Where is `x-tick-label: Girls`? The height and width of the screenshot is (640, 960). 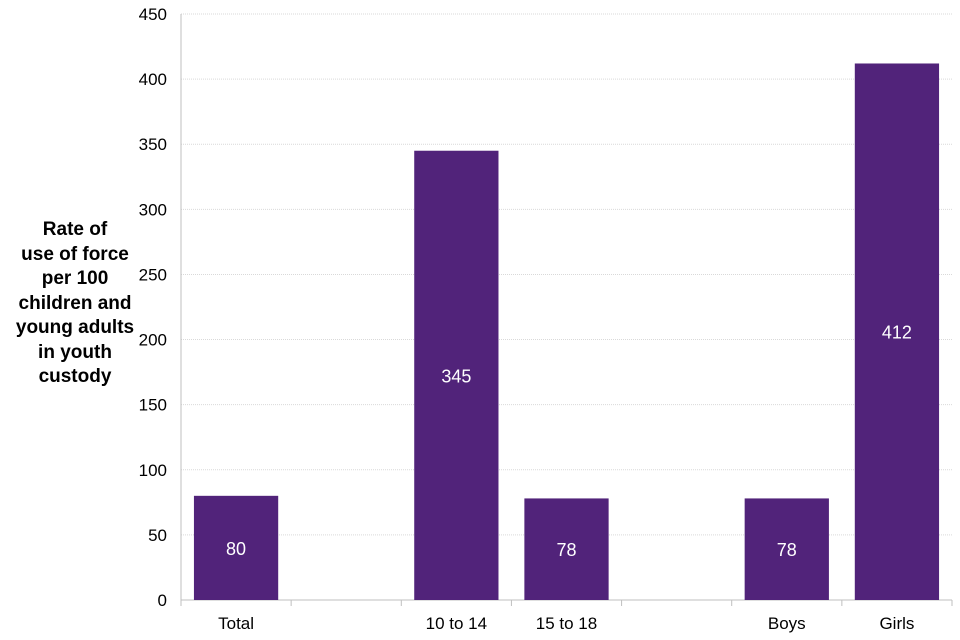
x-tick-label: Girls is located at coordinates (896, 623).